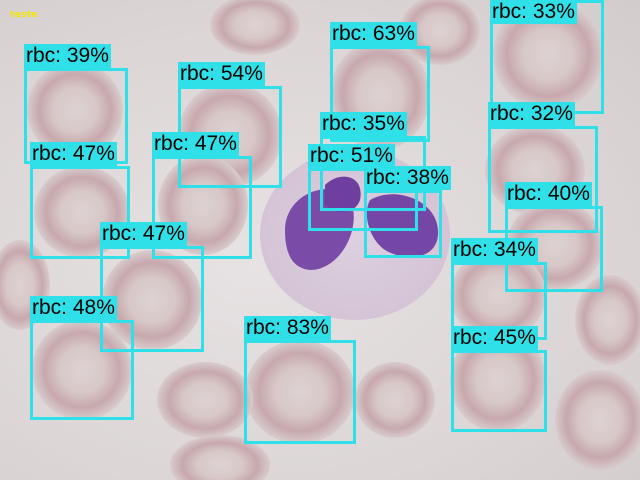 The height and width of the screenshot is (480, 640). What do you see at coordinates (363, 124) in the screenshot?
I see `detection-label: rbc: 35%` at bounding box center [363, 124].